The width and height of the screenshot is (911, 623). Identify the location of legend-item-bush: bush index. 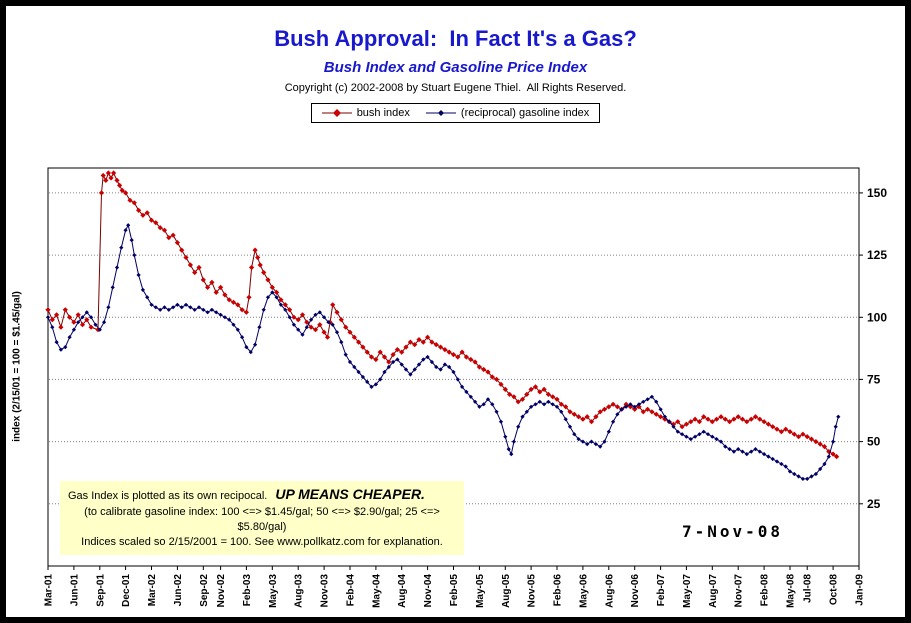
(365, 113).